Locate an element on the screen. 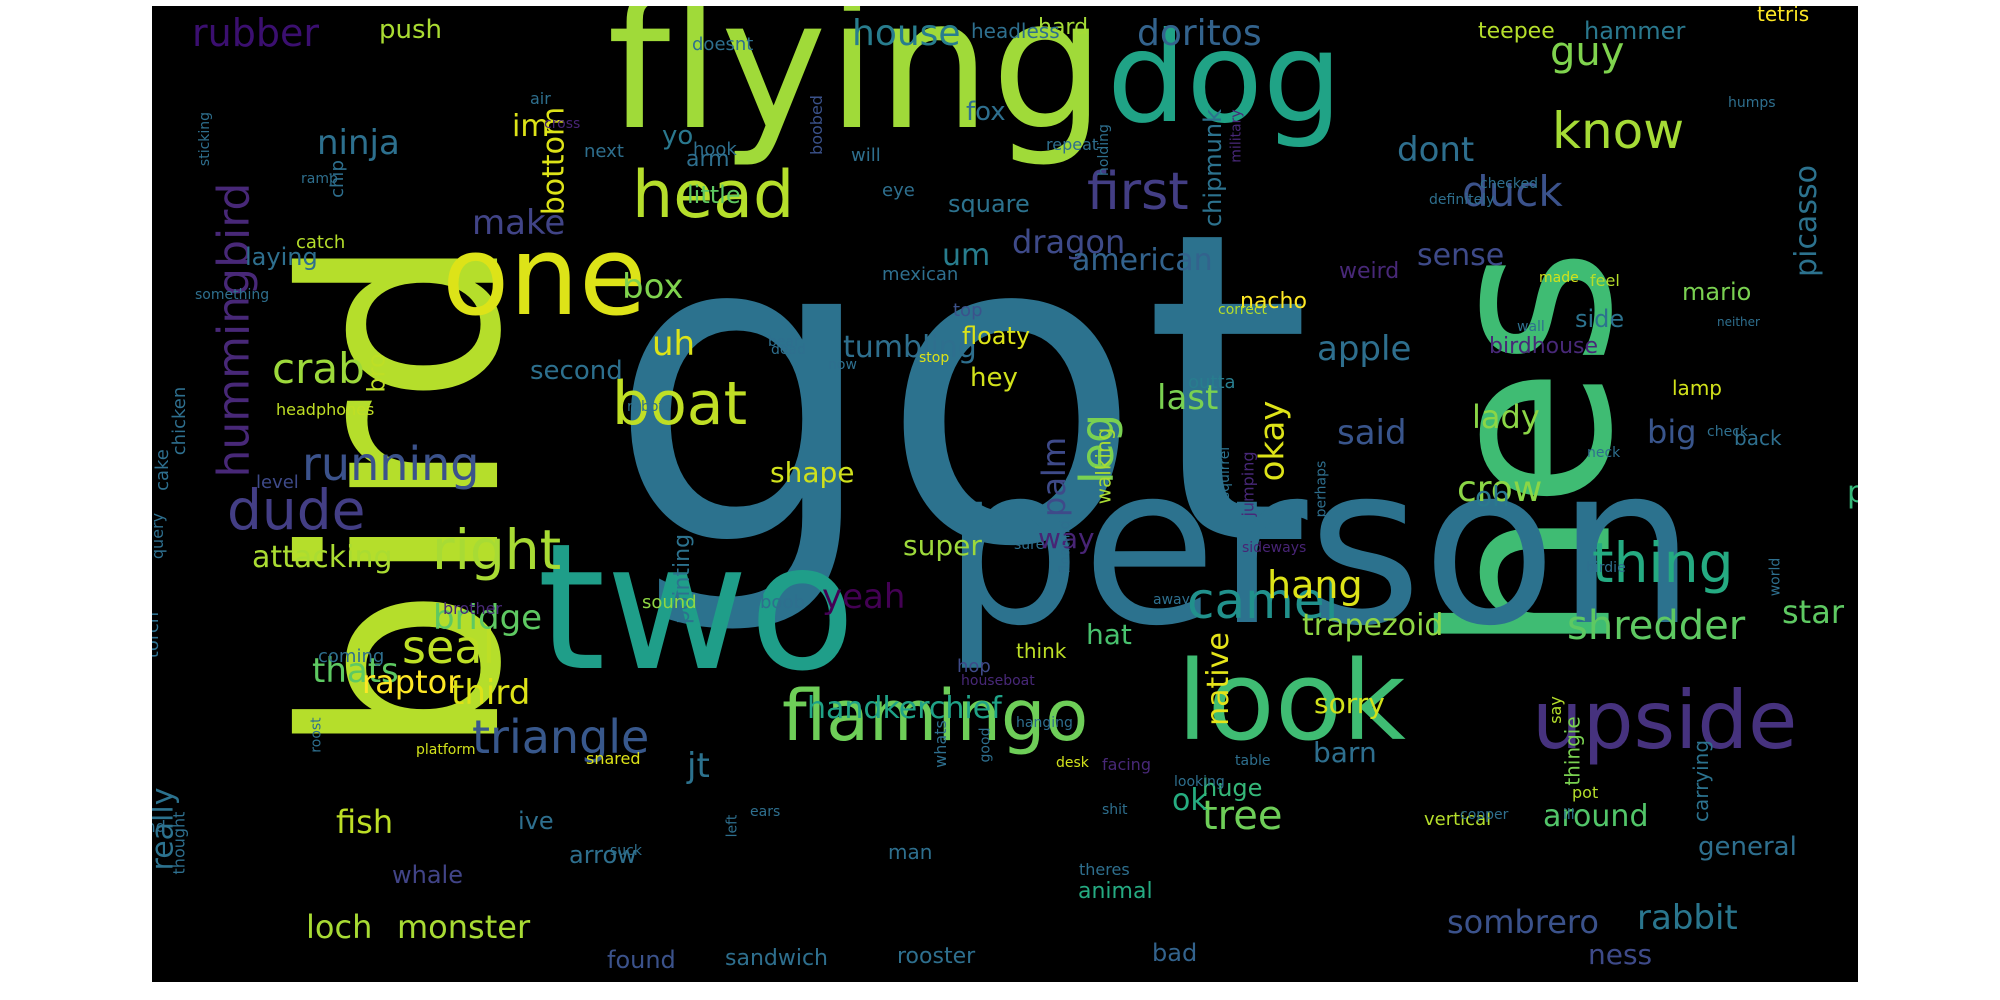  cloud-word: first is located at coordinates (1138, 192).